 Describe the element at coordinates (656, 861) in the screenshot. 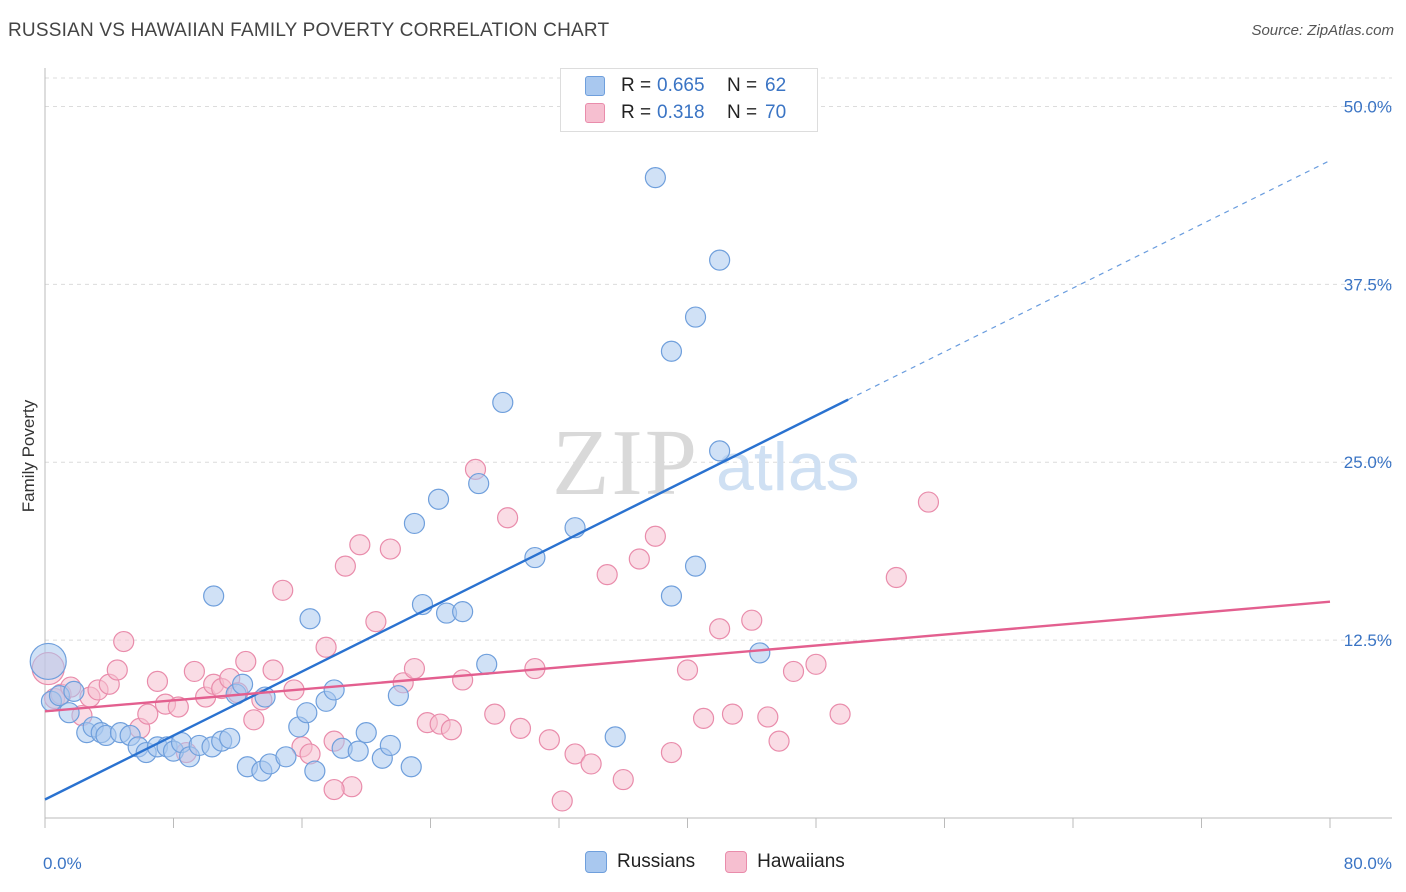

I see `legend-label-russians: Russians` at that location.